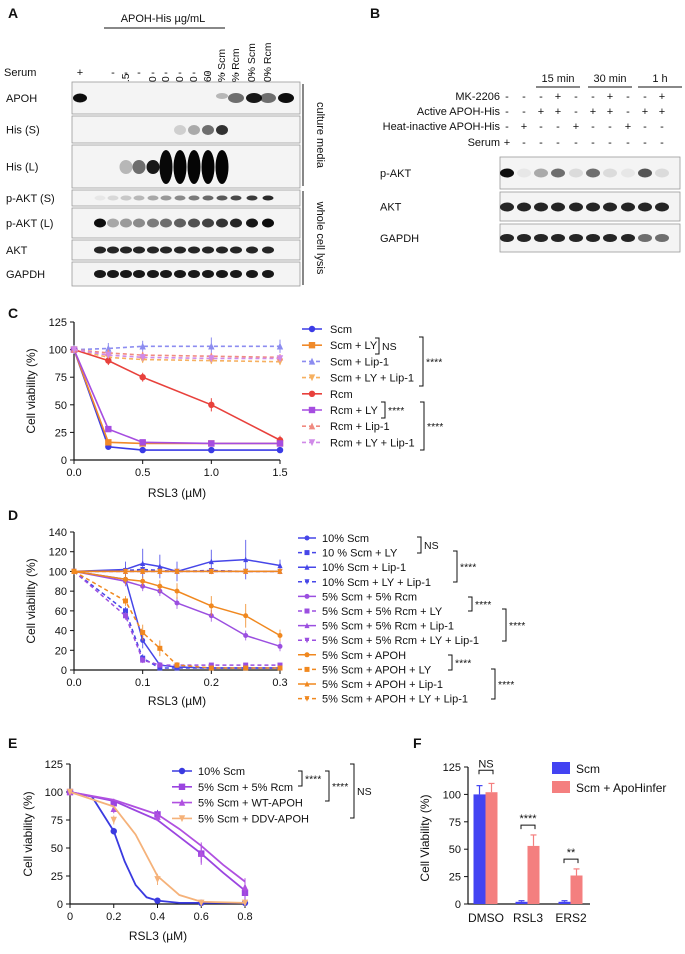 This screenshot has height=954, width=685. I want to click on serum-plus: +, so click(80, 73).